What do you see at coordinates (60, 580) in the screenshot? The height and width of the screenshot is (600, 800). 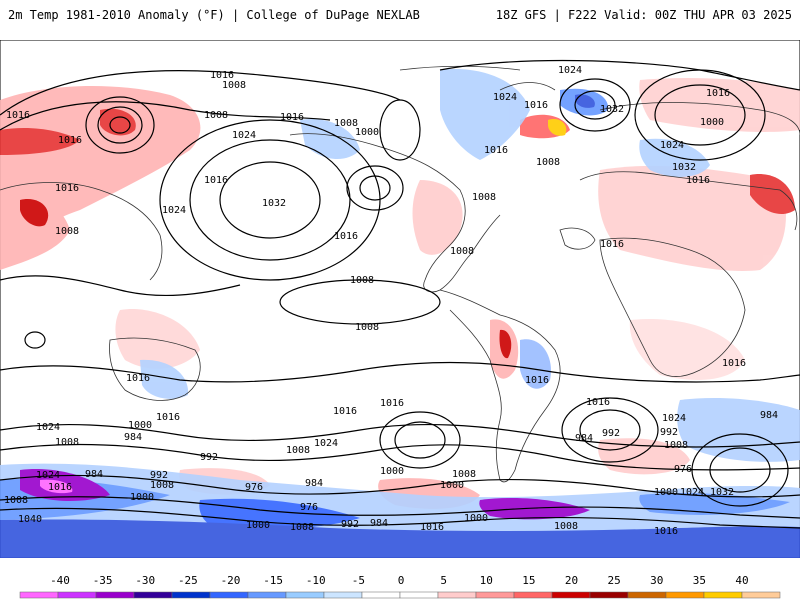 I see `colorbar-label: -40` at bounding box center [60, 580].